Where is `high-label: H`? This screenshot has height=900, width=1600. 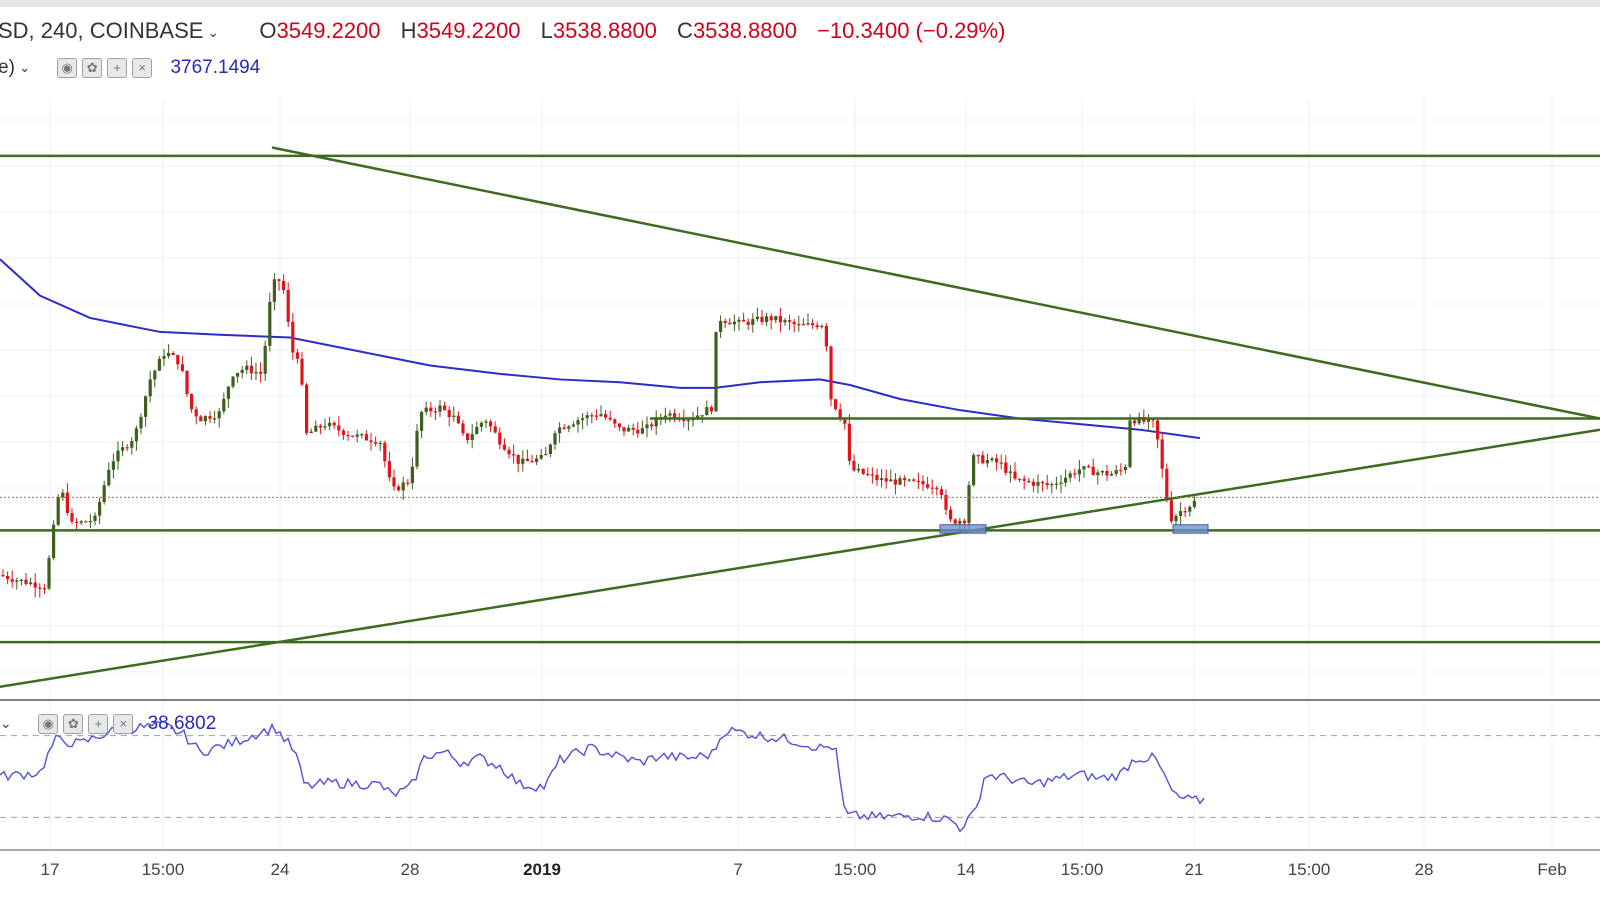
high-label: H is located at coordinates (408, 30).